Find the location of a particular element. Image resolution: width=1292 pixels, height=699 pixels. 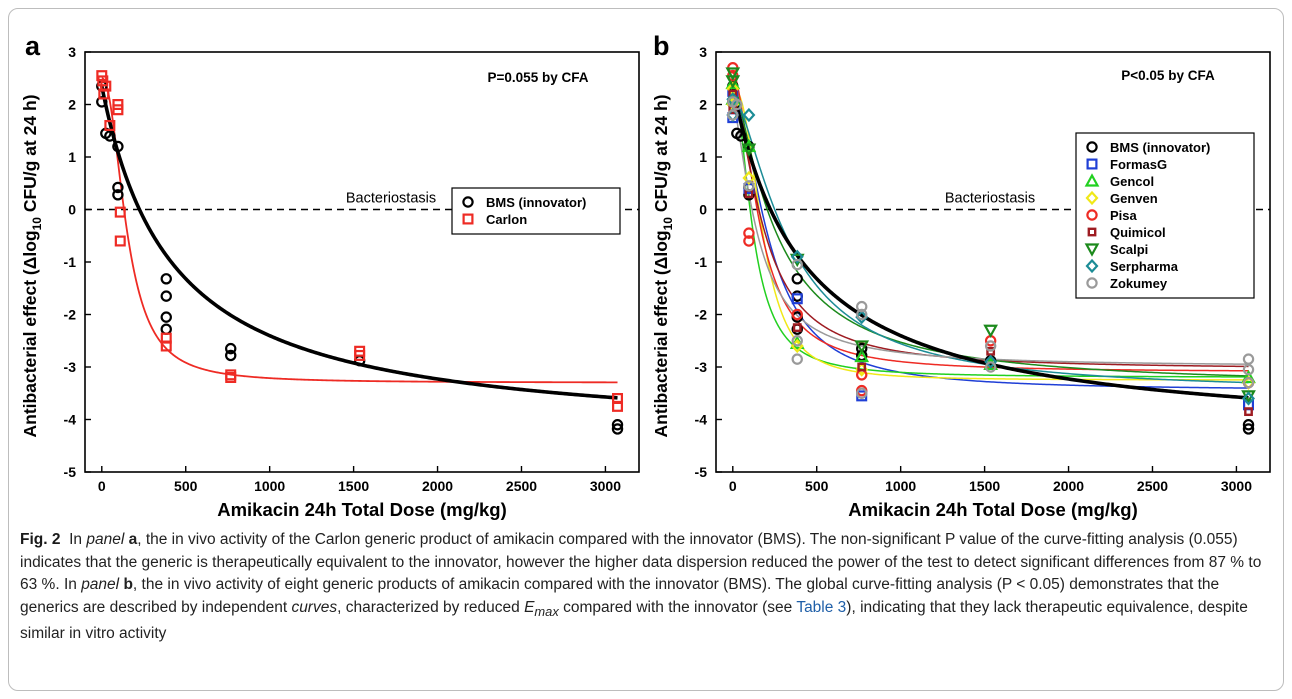

bacteriostasis-label: Bacteriostasis is located at coordinates (990, 199).